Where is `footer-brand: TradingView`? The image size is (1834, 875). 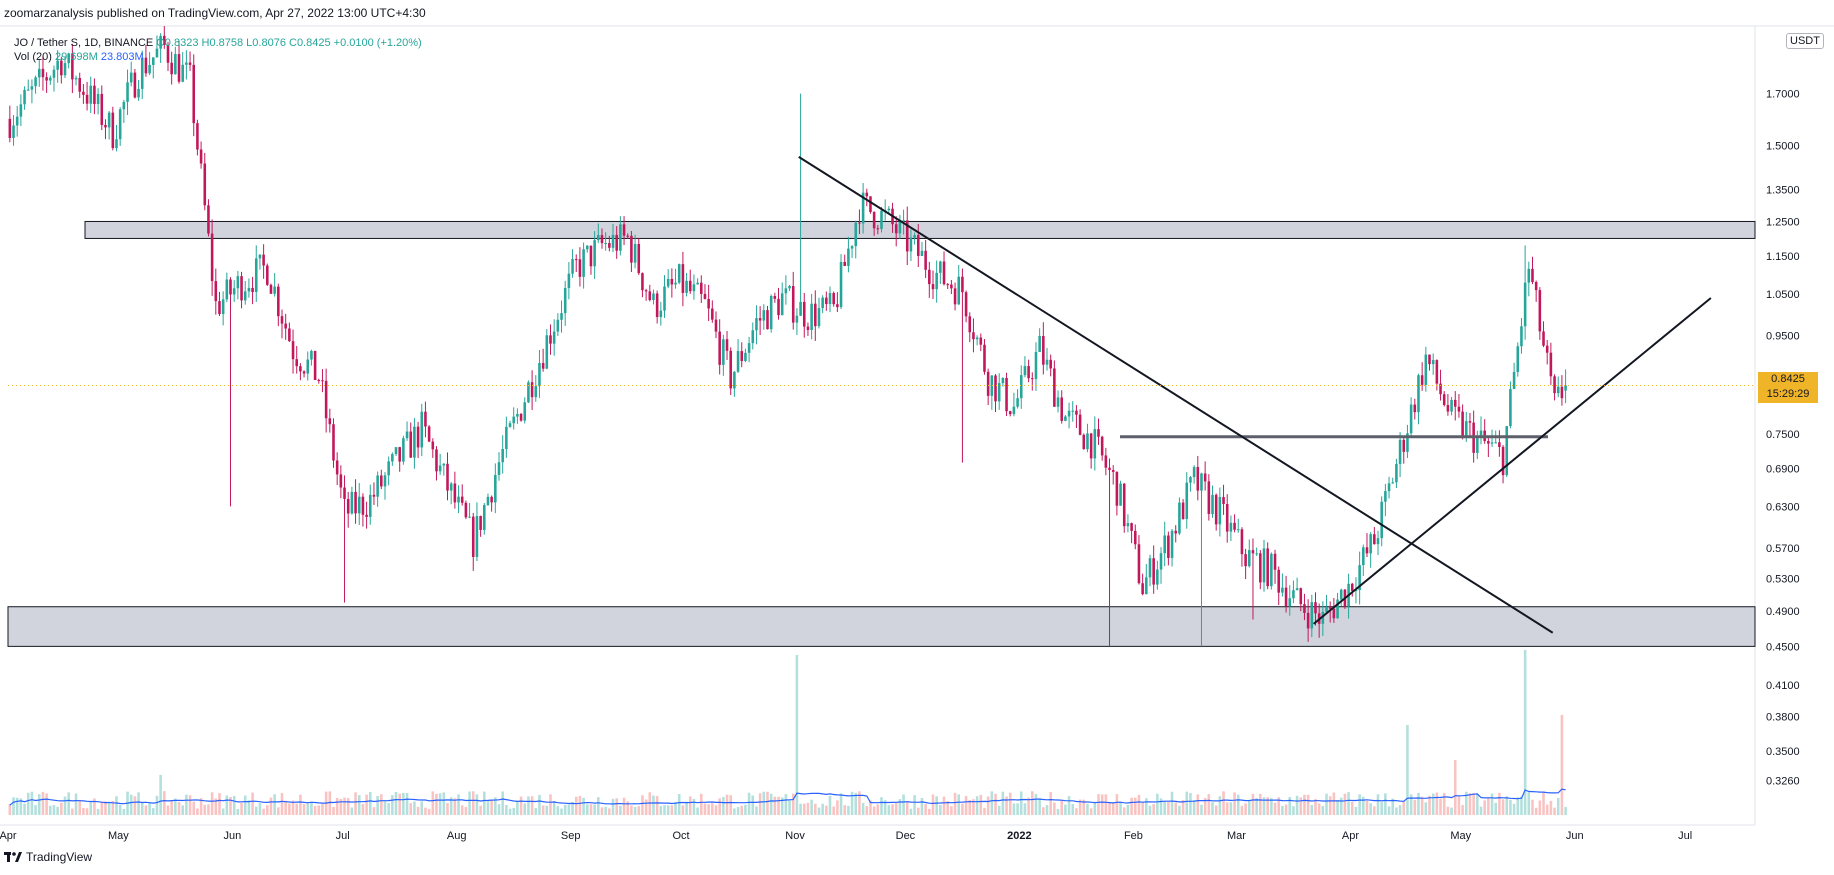
footer-brand: TradingView is located at coordinates (48, 857).